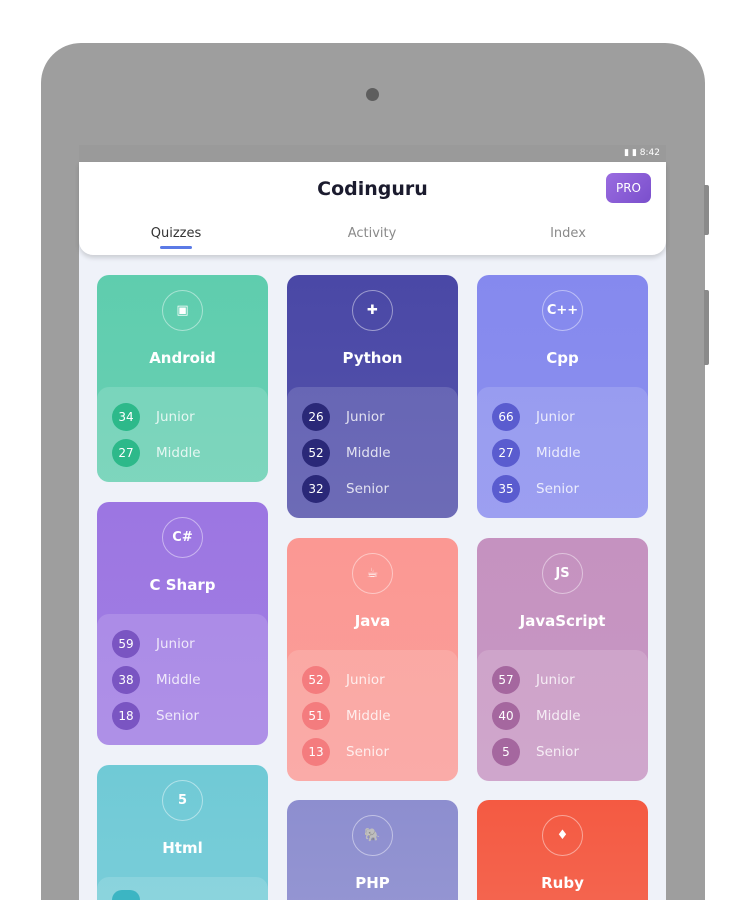  Describe the element at coordinates (562, 621) in the screenshot. I see `card-title: JavaScript` at that location.